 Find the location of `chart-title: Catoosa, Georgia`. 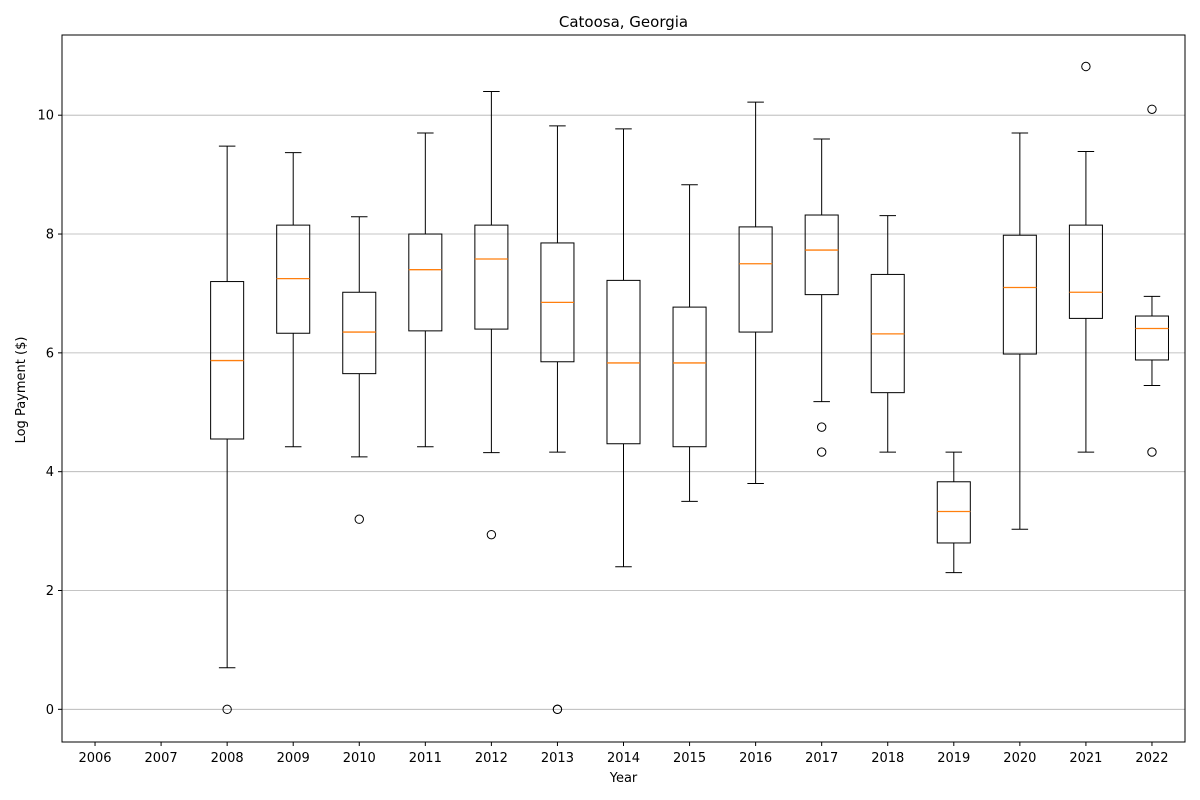

chart-title: Catoosa, Georgia is located at coordinates (623, 22).